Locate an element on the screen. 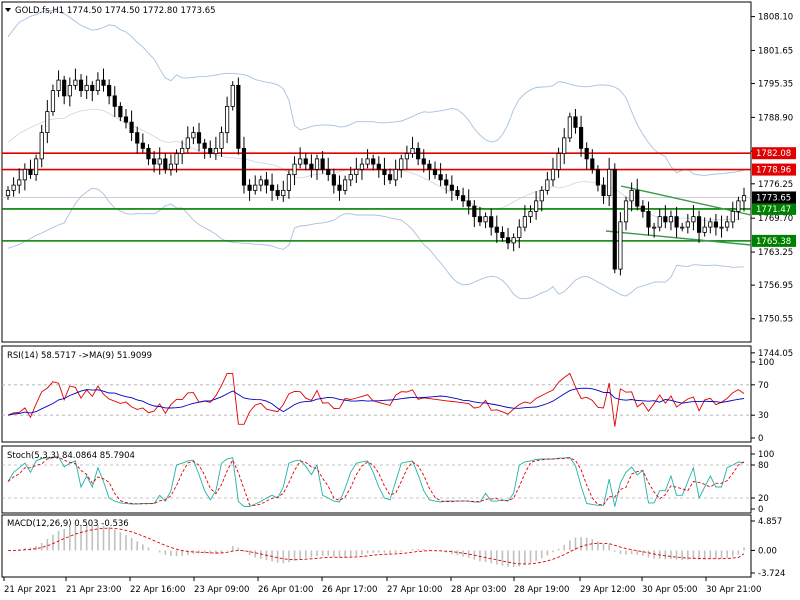 The image size is (800, 600). panel-tick-label: 70 is located at coordinates (763, 386).